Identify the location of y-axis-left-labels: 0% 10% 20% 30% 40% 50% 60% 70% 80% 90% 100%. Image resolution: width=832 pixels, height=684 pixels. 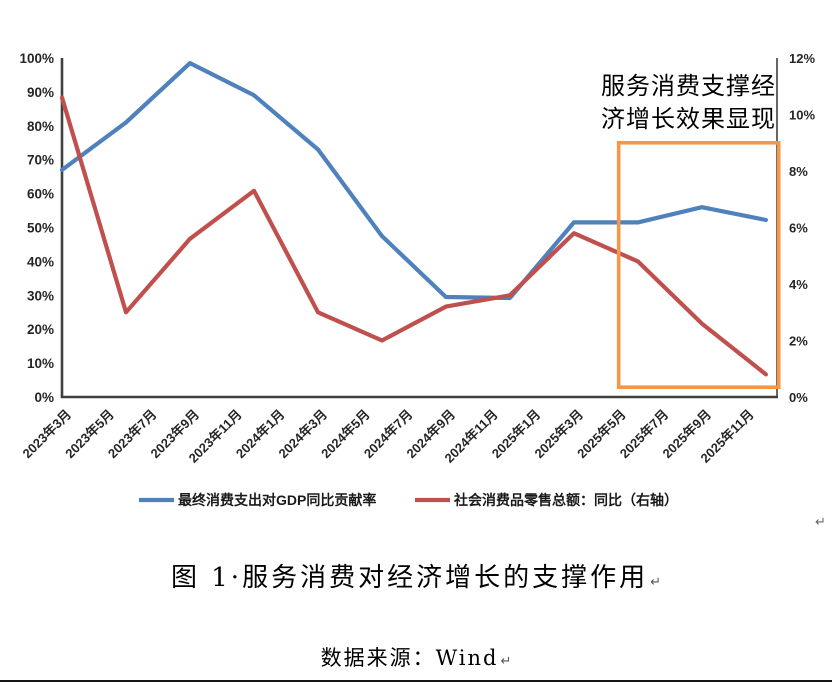
(36, 228).